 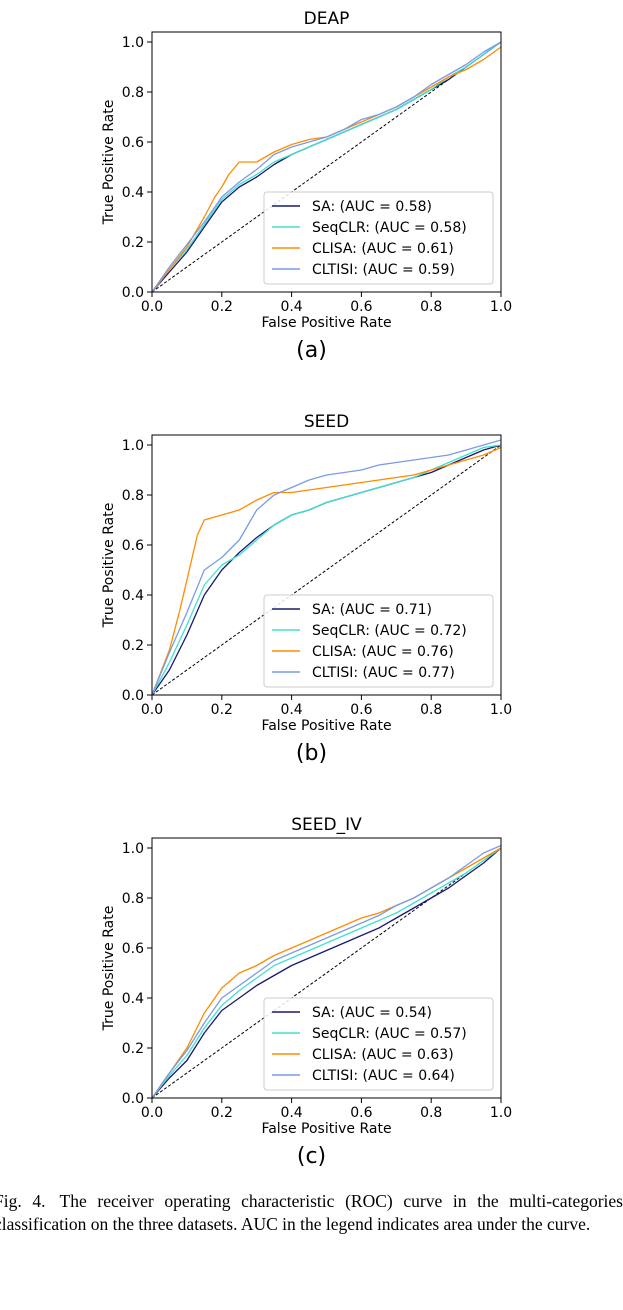 I want to click on subfigure-label-a: (a), so click(x=311, y=350).